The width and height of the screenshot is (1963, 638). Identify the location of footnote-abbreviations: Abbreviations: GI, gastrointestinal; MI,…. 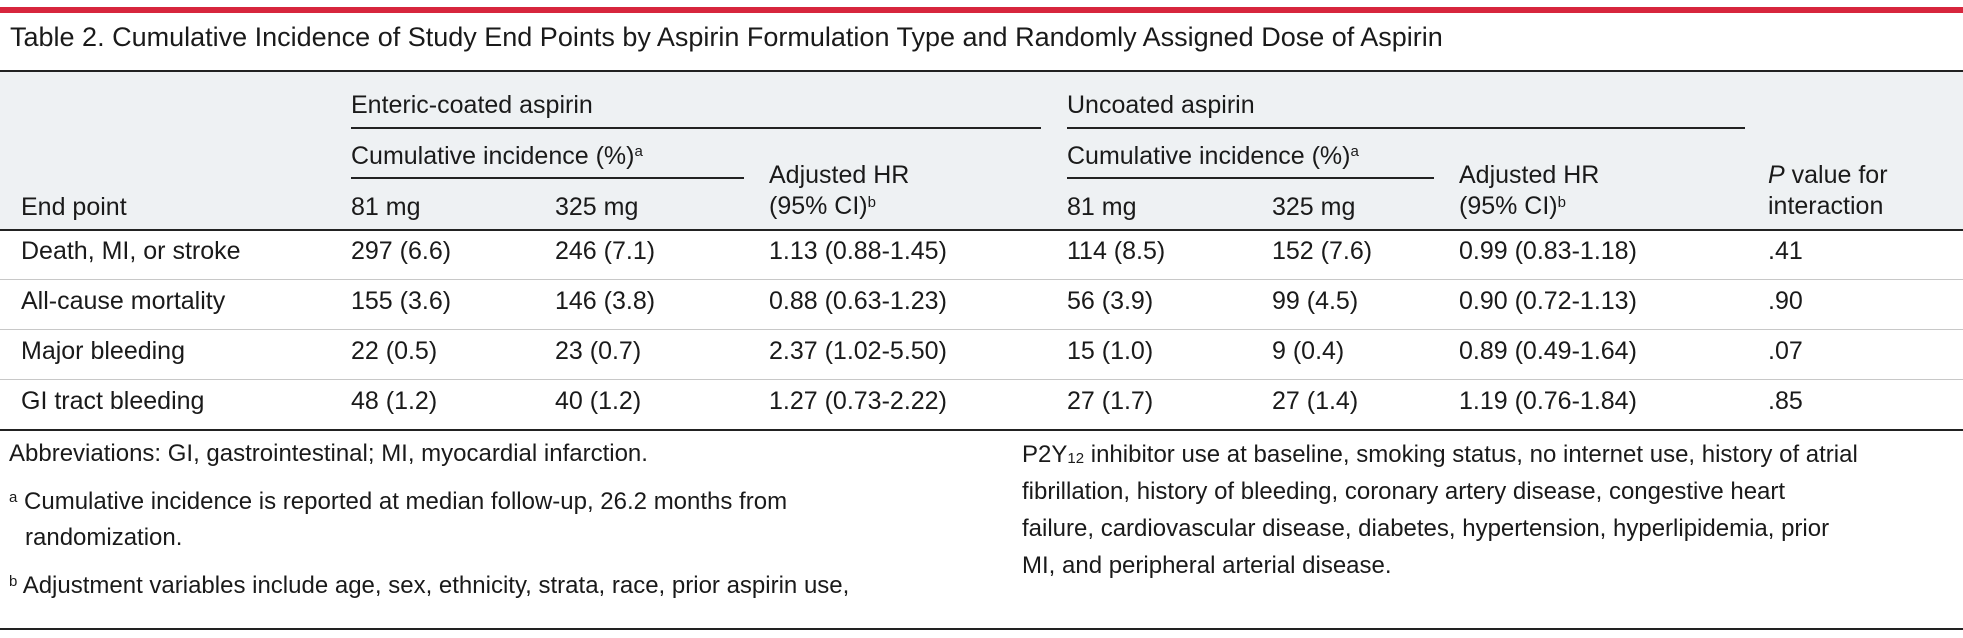
(328, 453).